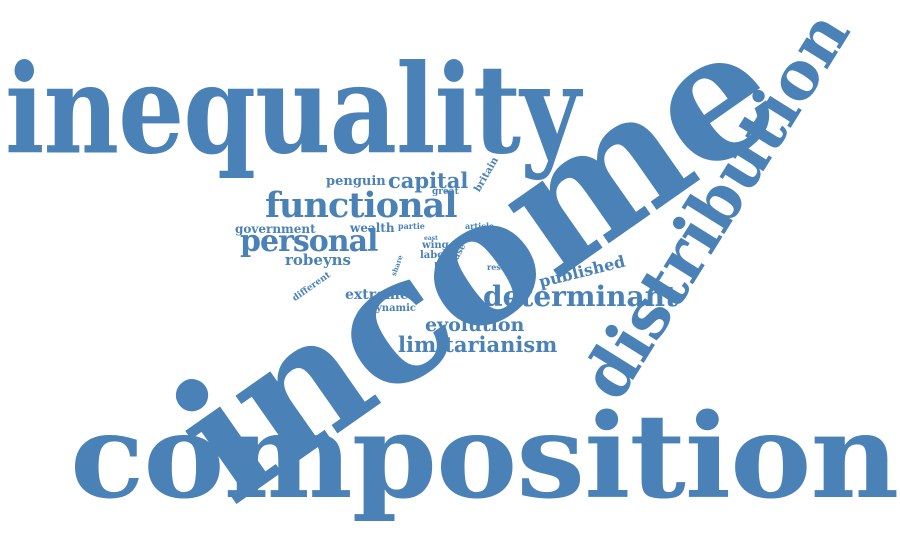 The image size is (900, 535). I want to click on word-wing: wing, so click(435, 245).